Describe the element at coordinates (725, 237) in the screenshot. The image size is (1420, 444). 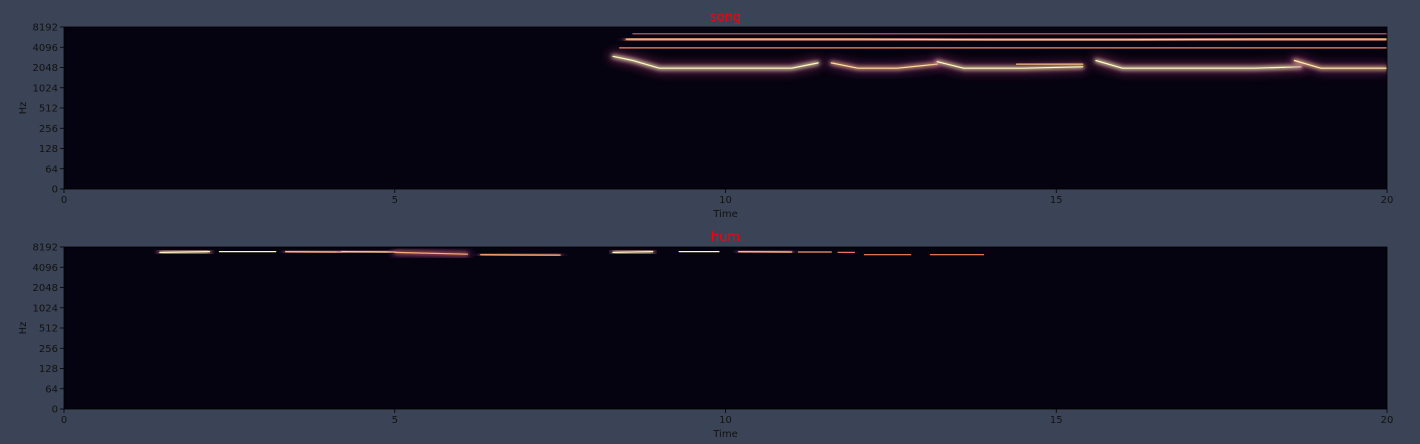
I see `chart-title: hum` at that location.